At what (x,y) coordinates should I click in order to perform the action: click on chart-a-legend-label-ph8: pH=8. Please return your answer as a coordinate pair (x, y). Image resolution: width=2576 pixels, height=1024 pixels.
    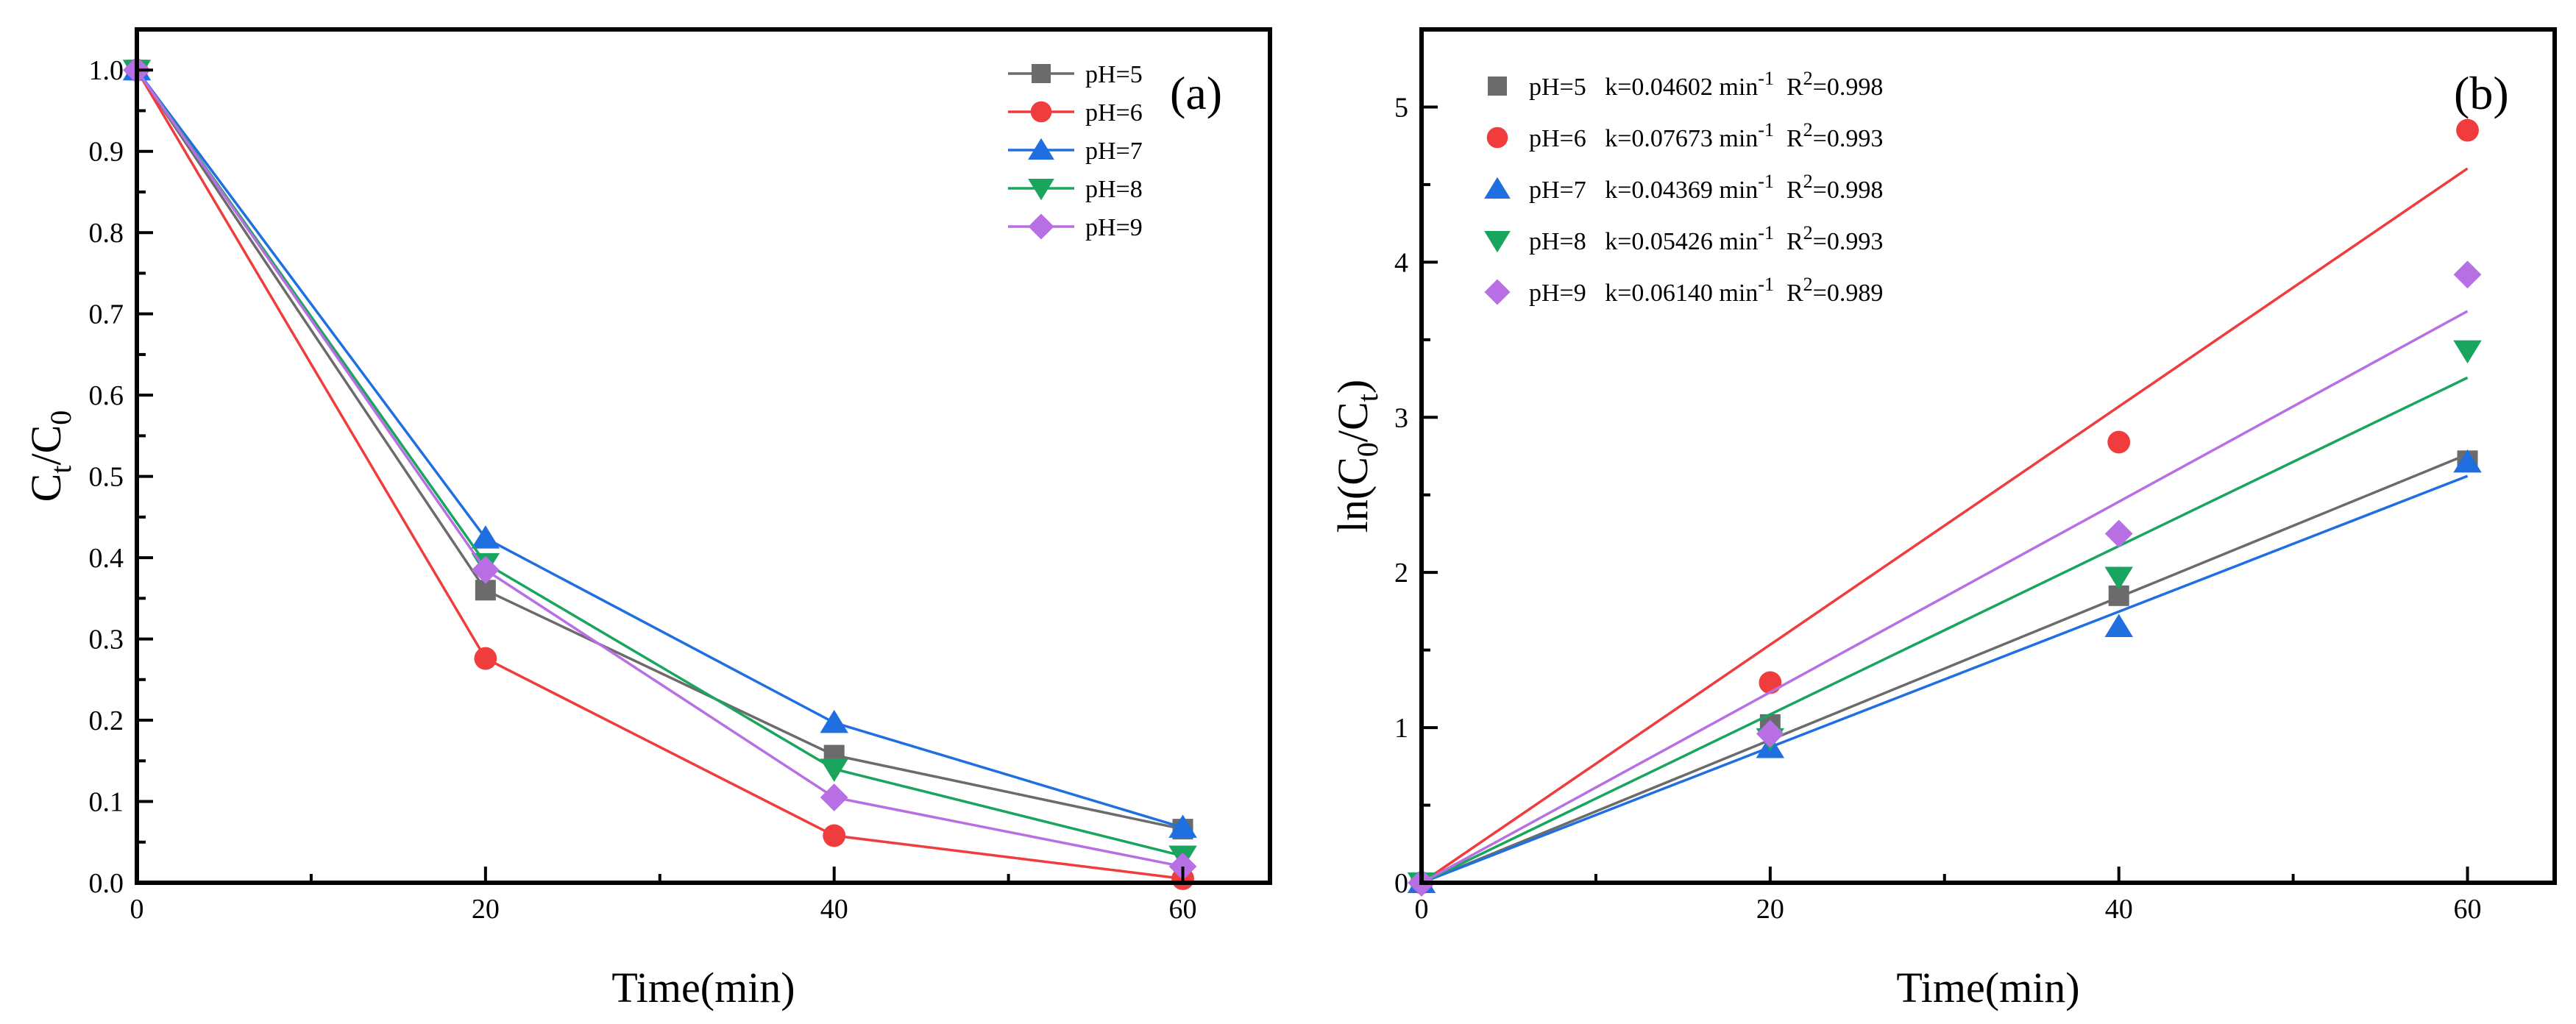
    Looking at the image, I should click on (1114, 189).